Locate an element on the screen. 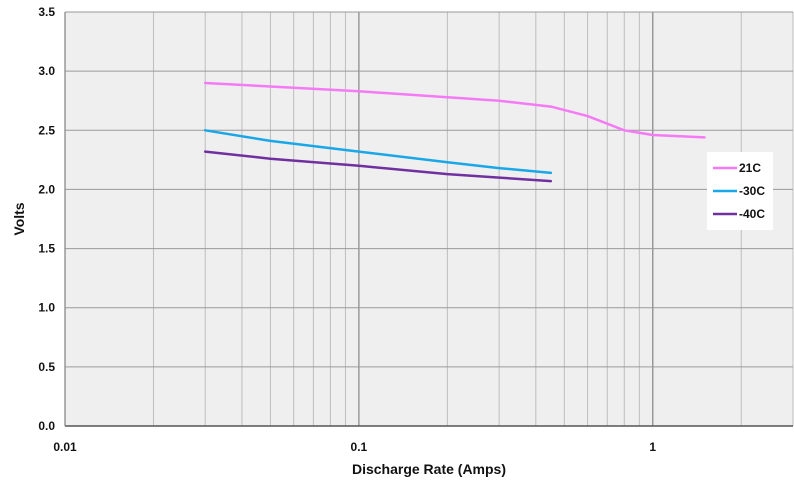 The width and height of the screenshot is (794, 486). y-tick-label: 1.0 is located at coordinates (46, 308).